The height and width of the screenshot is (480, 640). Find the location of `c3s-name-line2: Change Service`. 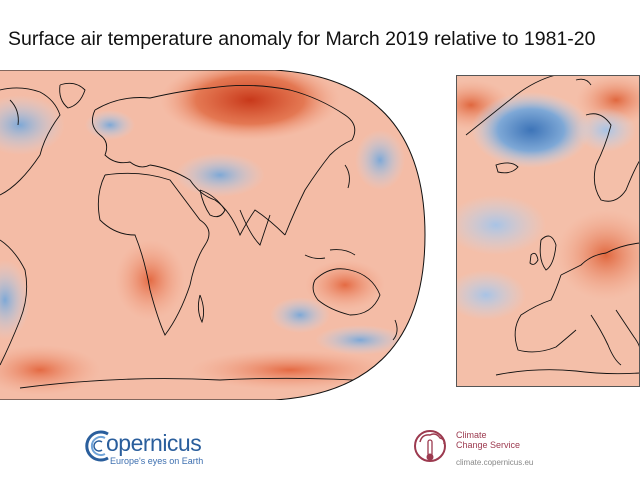

c3s-name-line2: Change Service is located at coordinates (488, 445).